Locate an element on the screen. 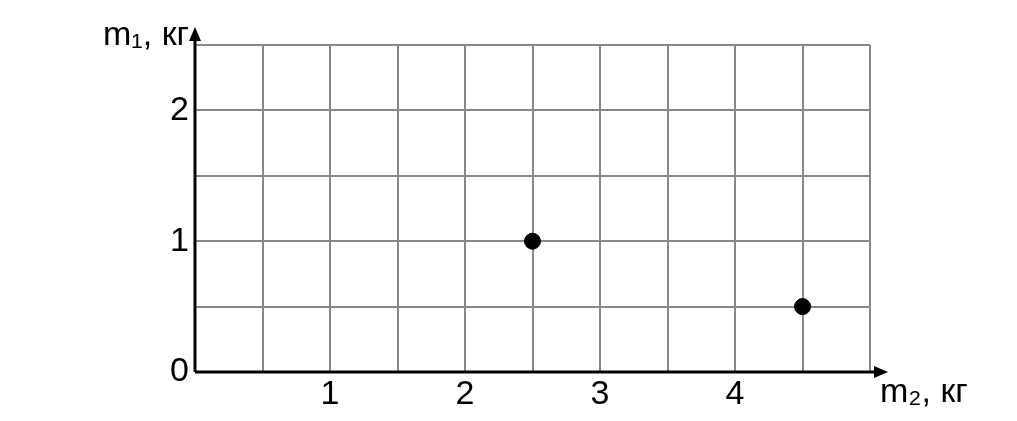 This screenshot has width=1017, height=421. y-tick-label: 2 is located at coordinates (179, 107).